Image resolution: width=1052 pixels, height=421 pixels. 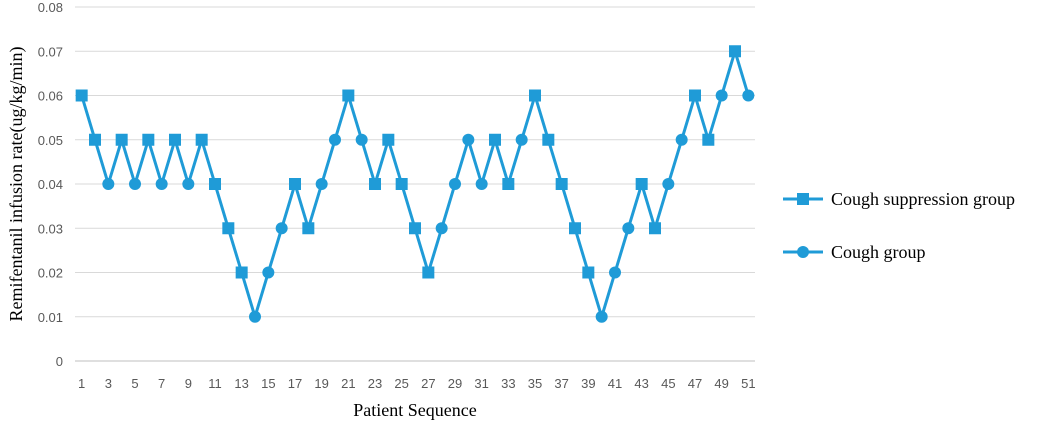 I want to click on x-tick-label: 19, so click(x=321, y=383).